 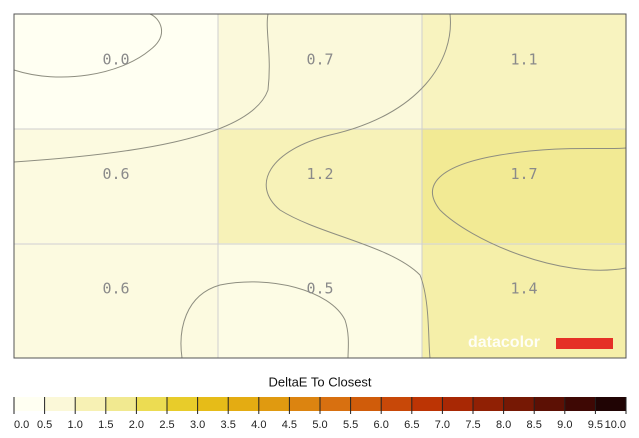 What do you see at coordinates (523, 59) in the screenshot?
I see `cell-label: 1.1` at bounding box center [523, 59].